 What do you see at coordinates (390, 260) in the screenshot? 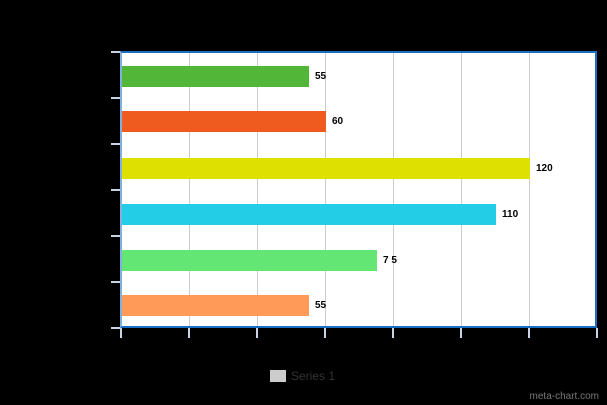
I see `data-label: 7 5` at bounding box center [390, 260].